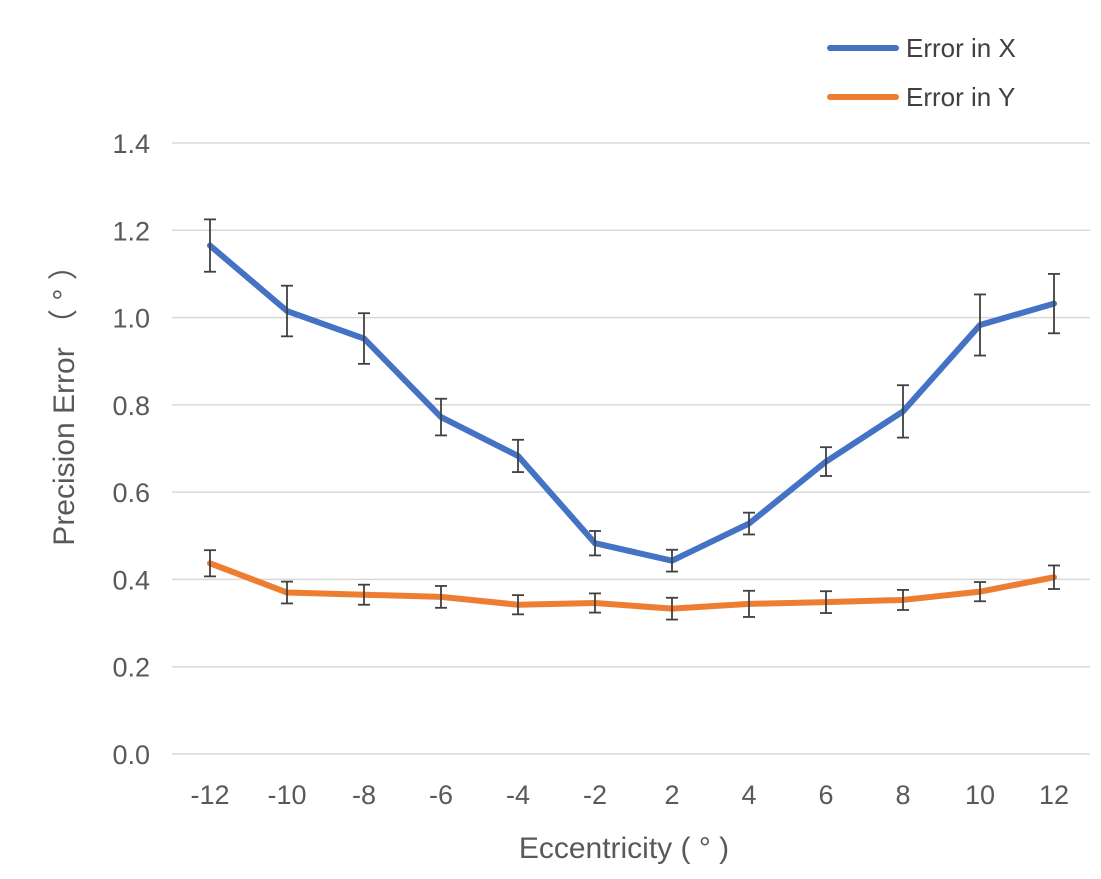 This screenshot has height=879, width=1101. What do you see at coordinates (902, 795) in the screenshot?
I see `x-tick-label: 8` at bounding box center [902, 795].